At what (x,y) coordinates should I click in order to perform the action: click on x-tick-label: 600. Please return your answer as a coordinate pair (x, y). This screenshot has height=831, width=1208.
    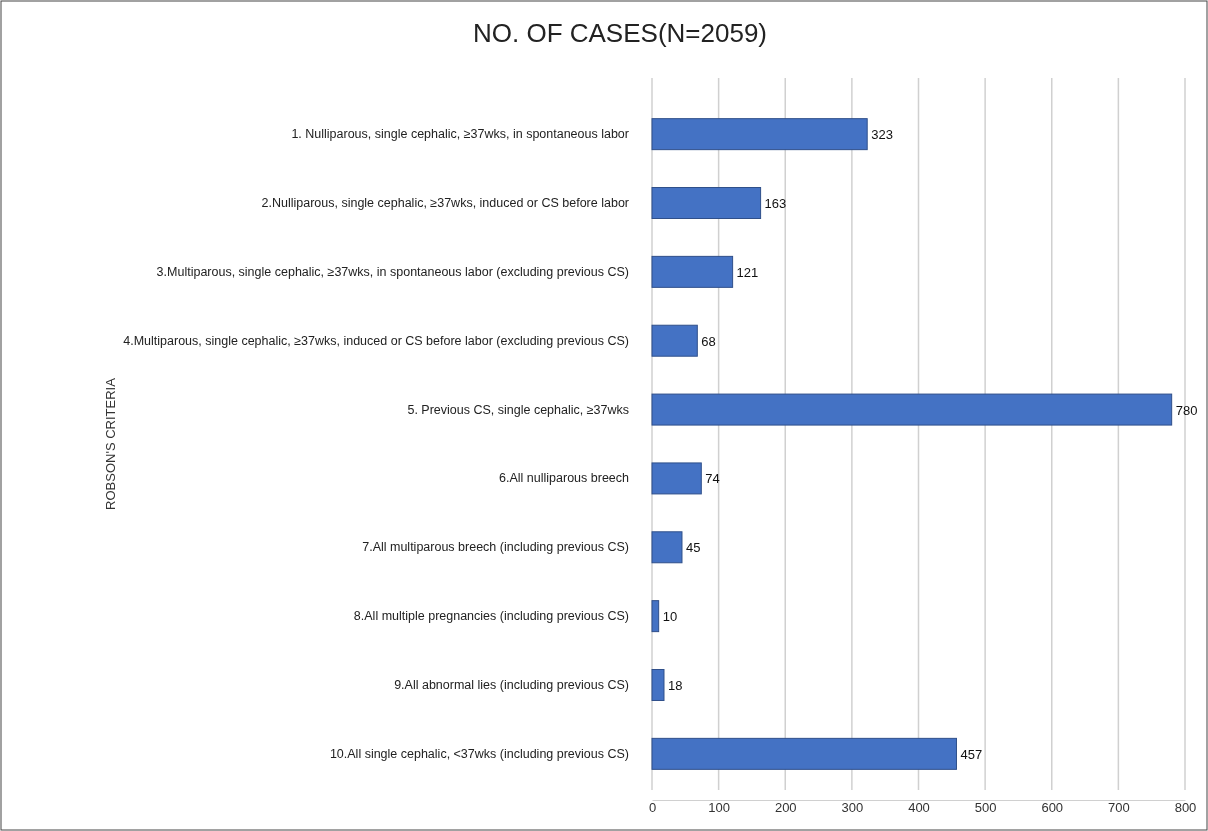
    Looking at the image, I should click on (1052, 808).